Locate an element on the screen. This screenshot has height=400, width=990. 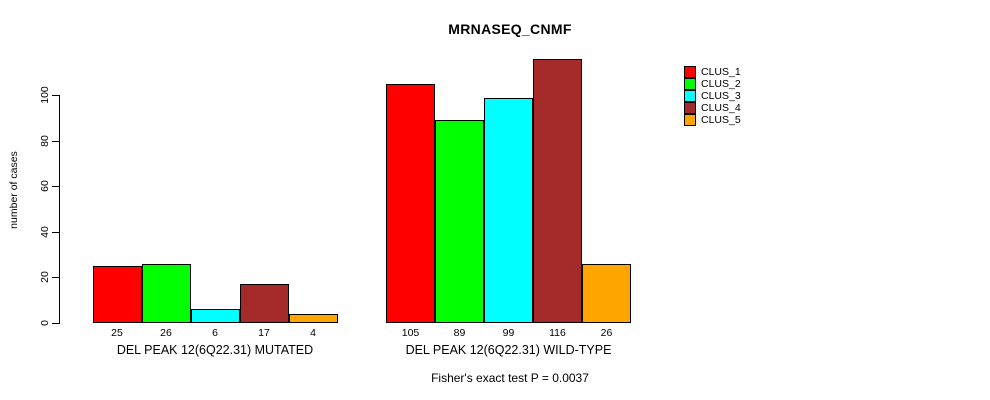
legend-item-clus_2: CLUS_2 is located at coordinates (712, 84).